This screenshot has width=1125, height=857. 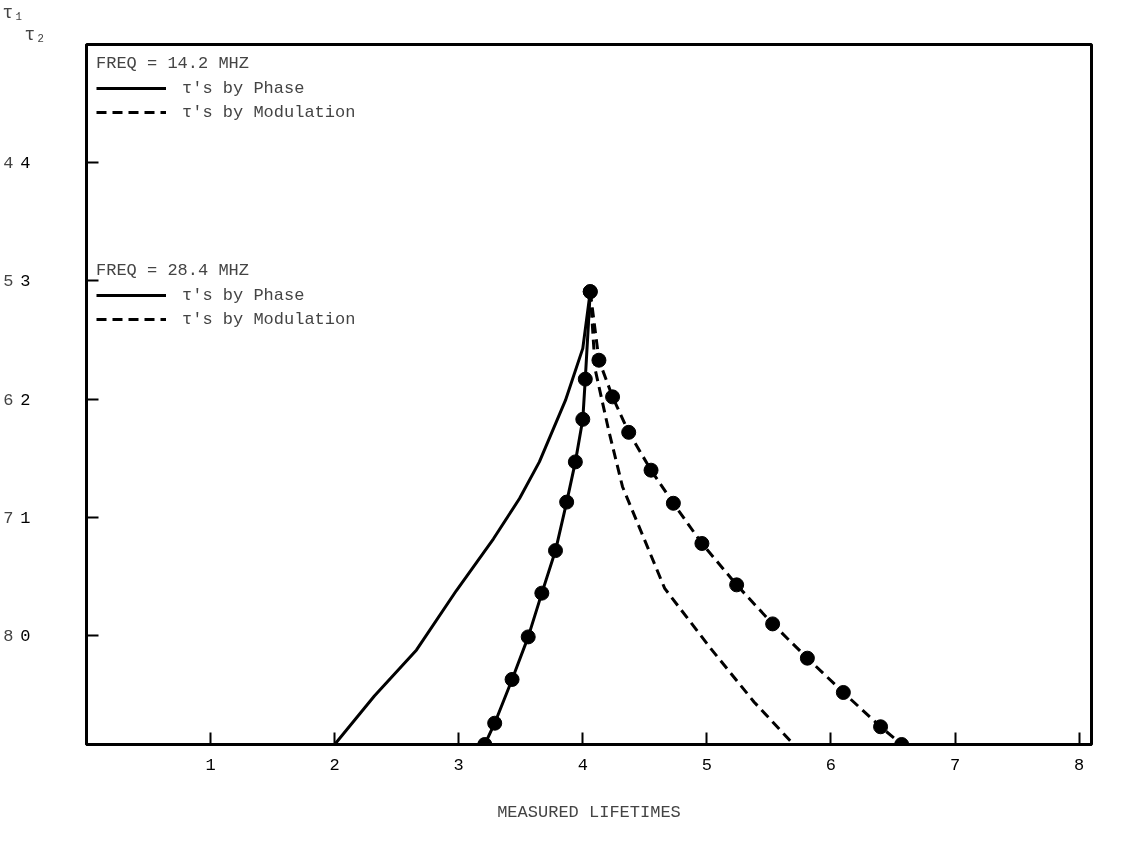 What do you see at coordinates (334, 765) in the screenshot?
I see `x-tick-label: 2` at bounding box center [334, 765].